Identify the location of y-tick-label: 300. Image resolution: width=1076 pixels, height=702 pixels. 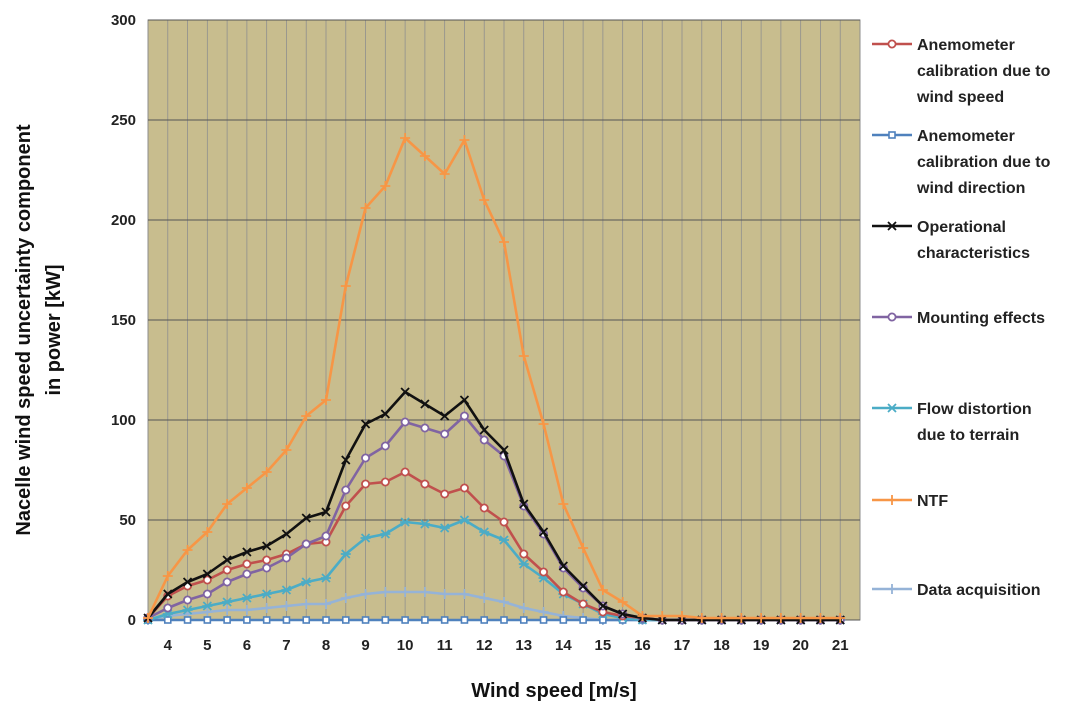
(123, 20).